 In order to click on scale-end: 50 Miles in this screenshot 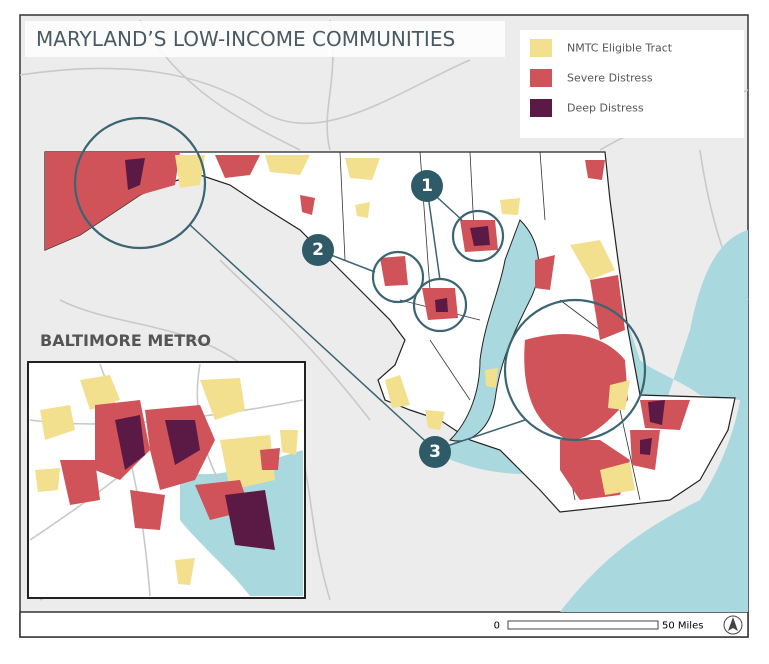, I will do `click(682, 626)`.